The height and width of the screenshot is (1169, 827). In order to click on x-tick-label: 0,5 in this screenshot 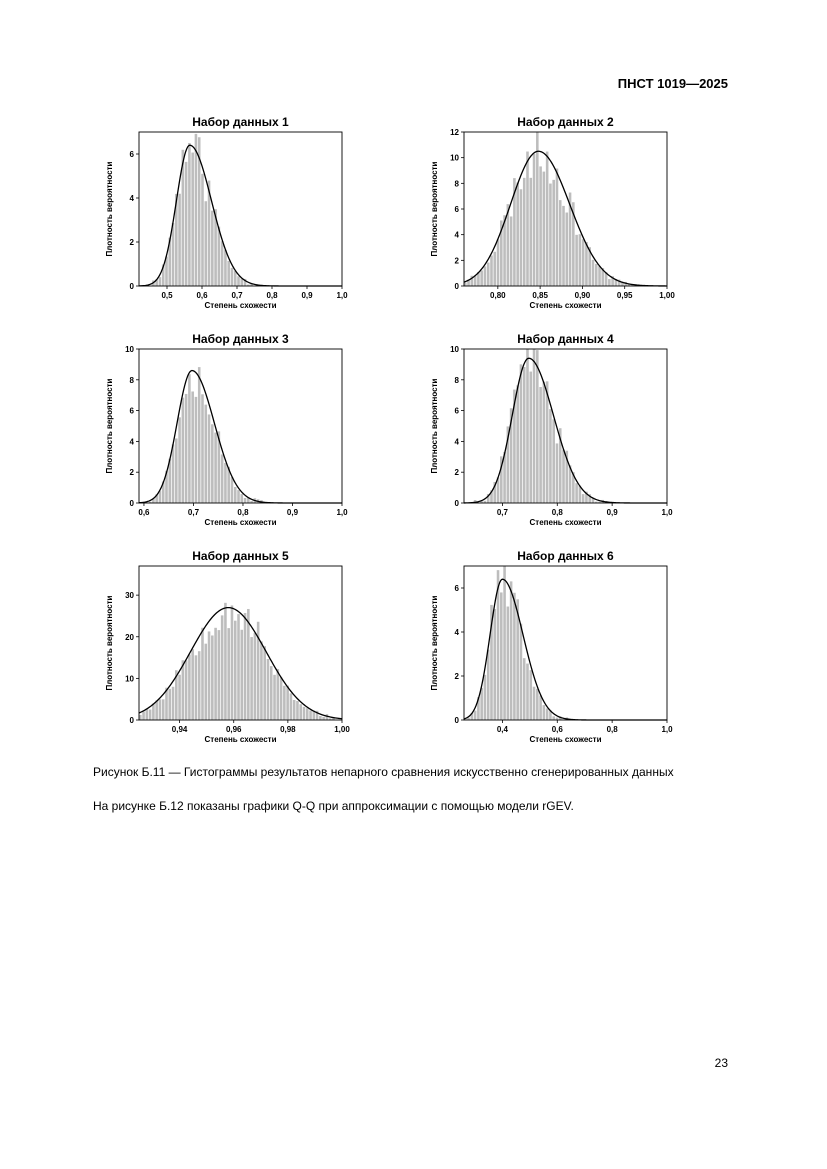, I will do `click(167, 295)`.